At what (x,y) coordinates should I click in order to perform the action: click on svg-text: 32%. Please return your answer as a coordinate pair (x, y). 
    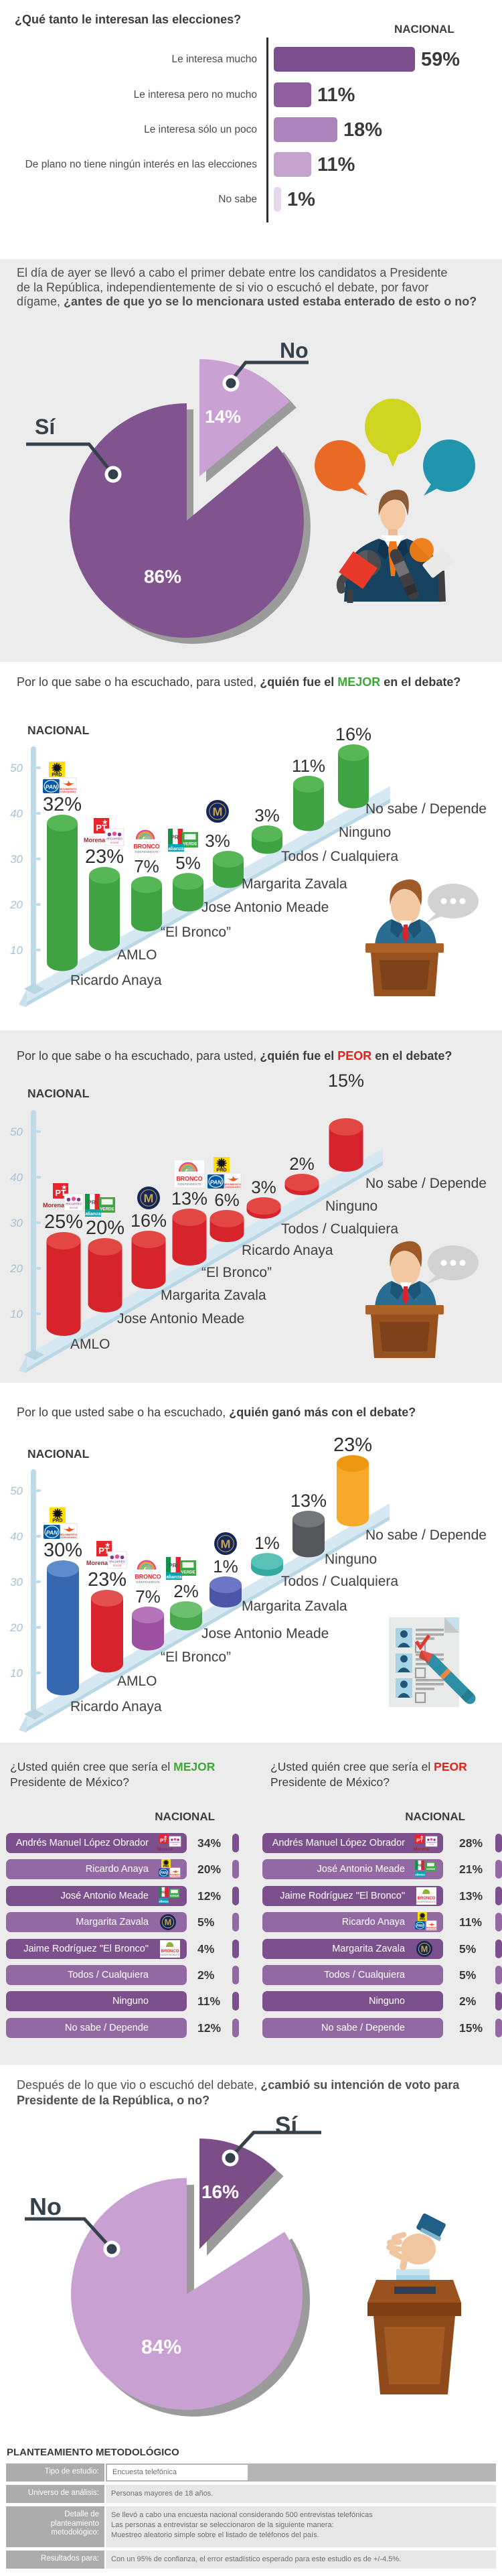
    Looking at the image, I should click on (62, 804).